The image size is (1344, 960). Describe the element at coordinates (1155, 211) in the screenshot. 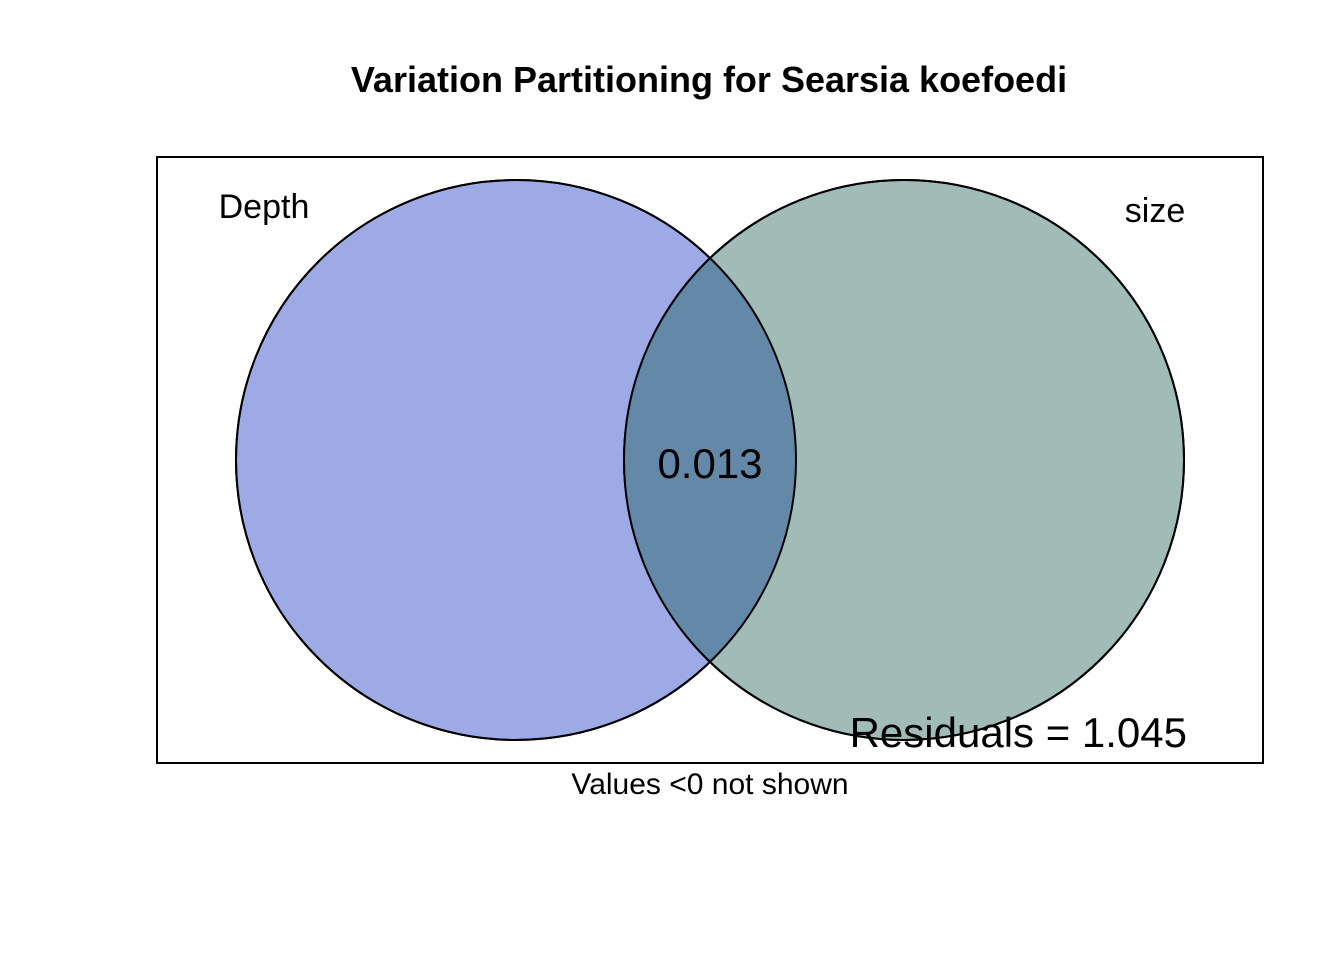

I see `size-label: size` at that location.